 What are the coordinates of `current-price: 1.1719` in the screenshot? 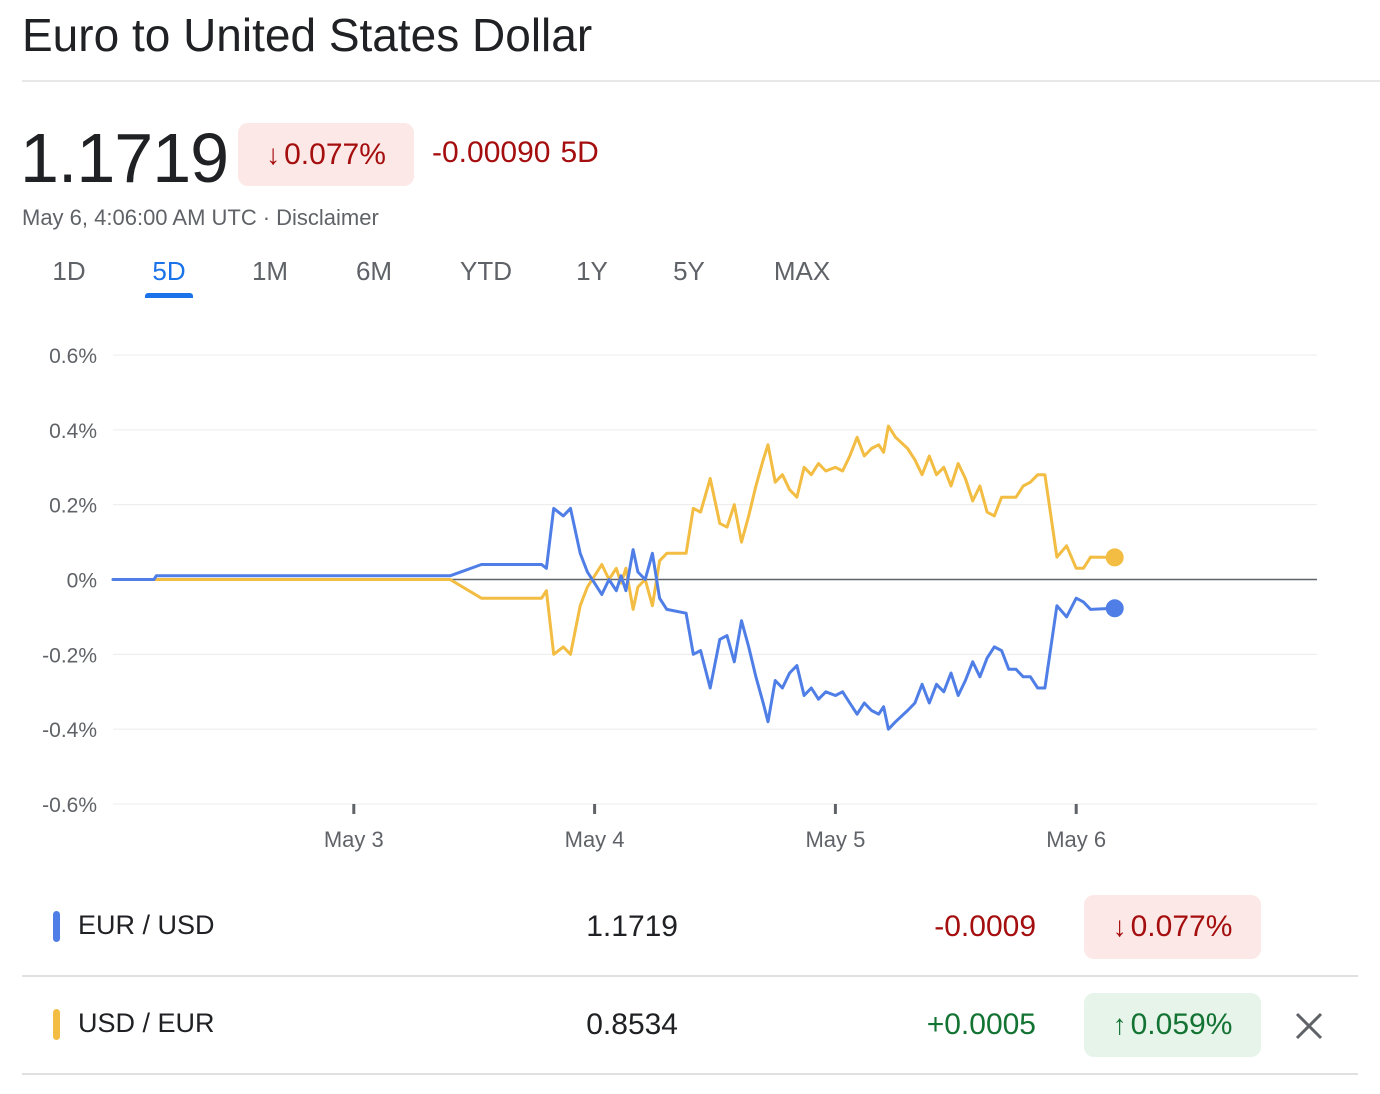 It's located at (124, 158).